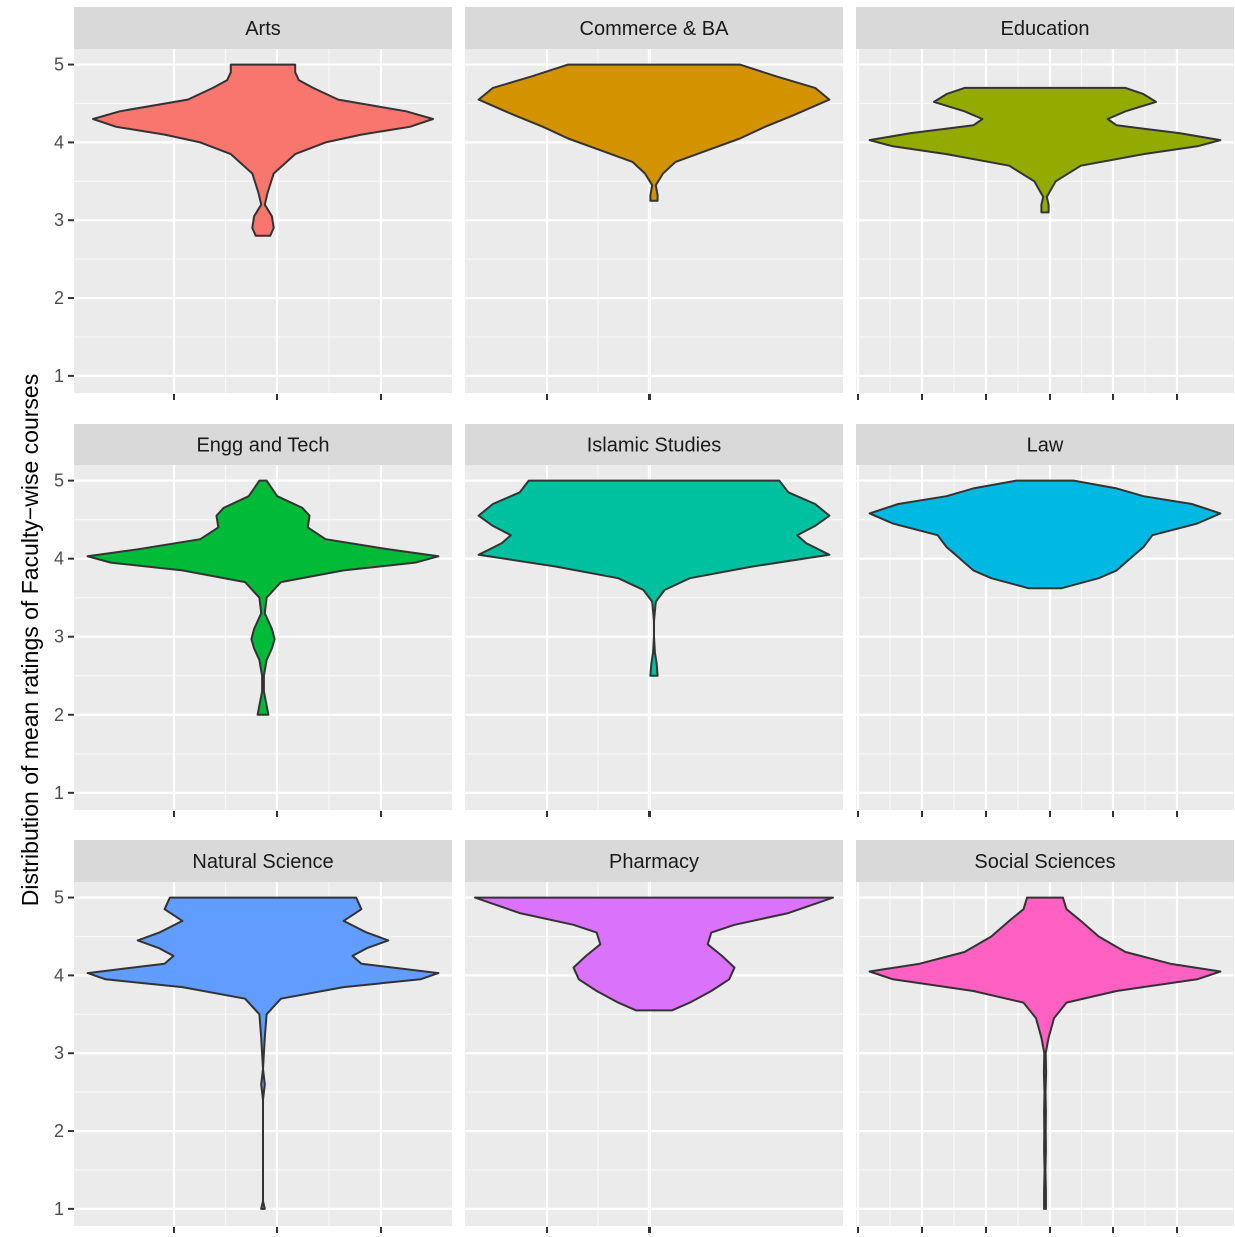  What do you see at coordinates (654, 203) in the screenshot?
I see `facet-commerce-ba: Commerce & BA` at bounding box center [654, 203].